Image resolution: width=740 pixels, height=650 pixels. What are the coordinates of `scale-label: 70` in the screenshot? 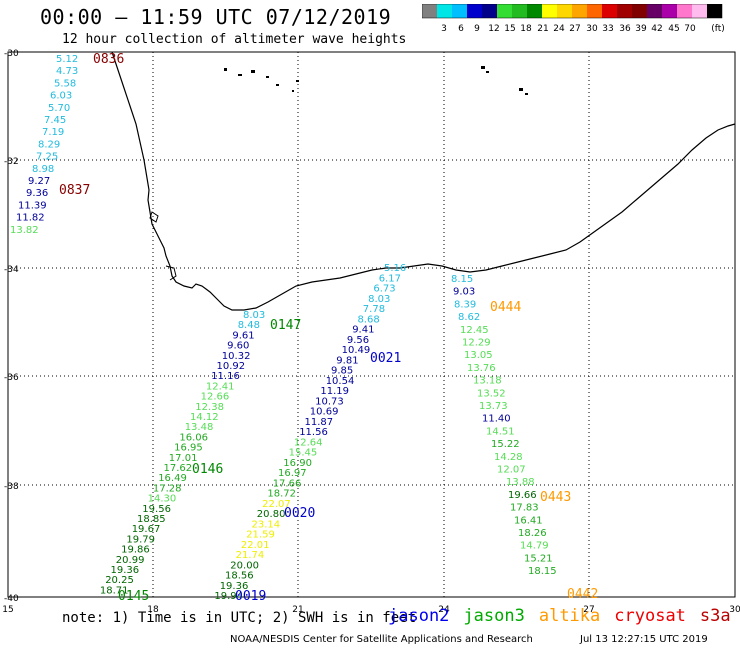 It's located at (690, 29).